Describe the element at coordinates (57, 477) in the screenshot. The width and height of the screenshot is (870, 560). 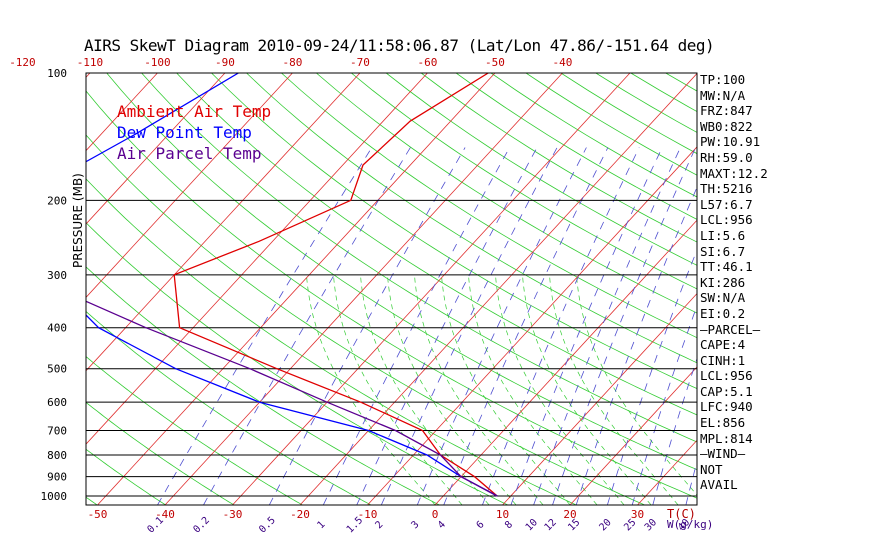
I see `pressure-tick-label: 900` at that location.